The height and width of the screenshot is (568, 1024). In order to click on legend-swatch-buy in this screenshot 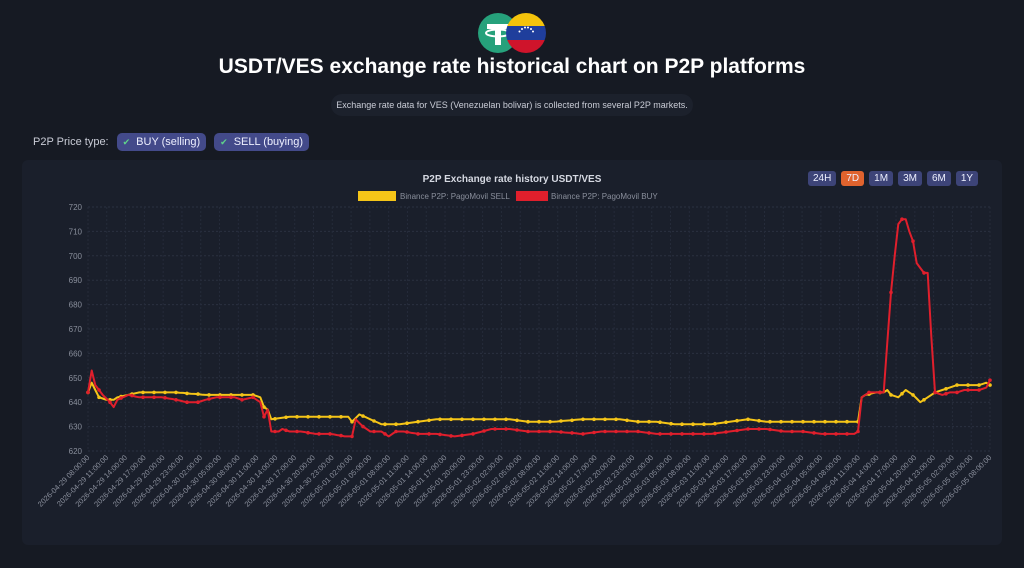, I will do `click(532, 196)`.